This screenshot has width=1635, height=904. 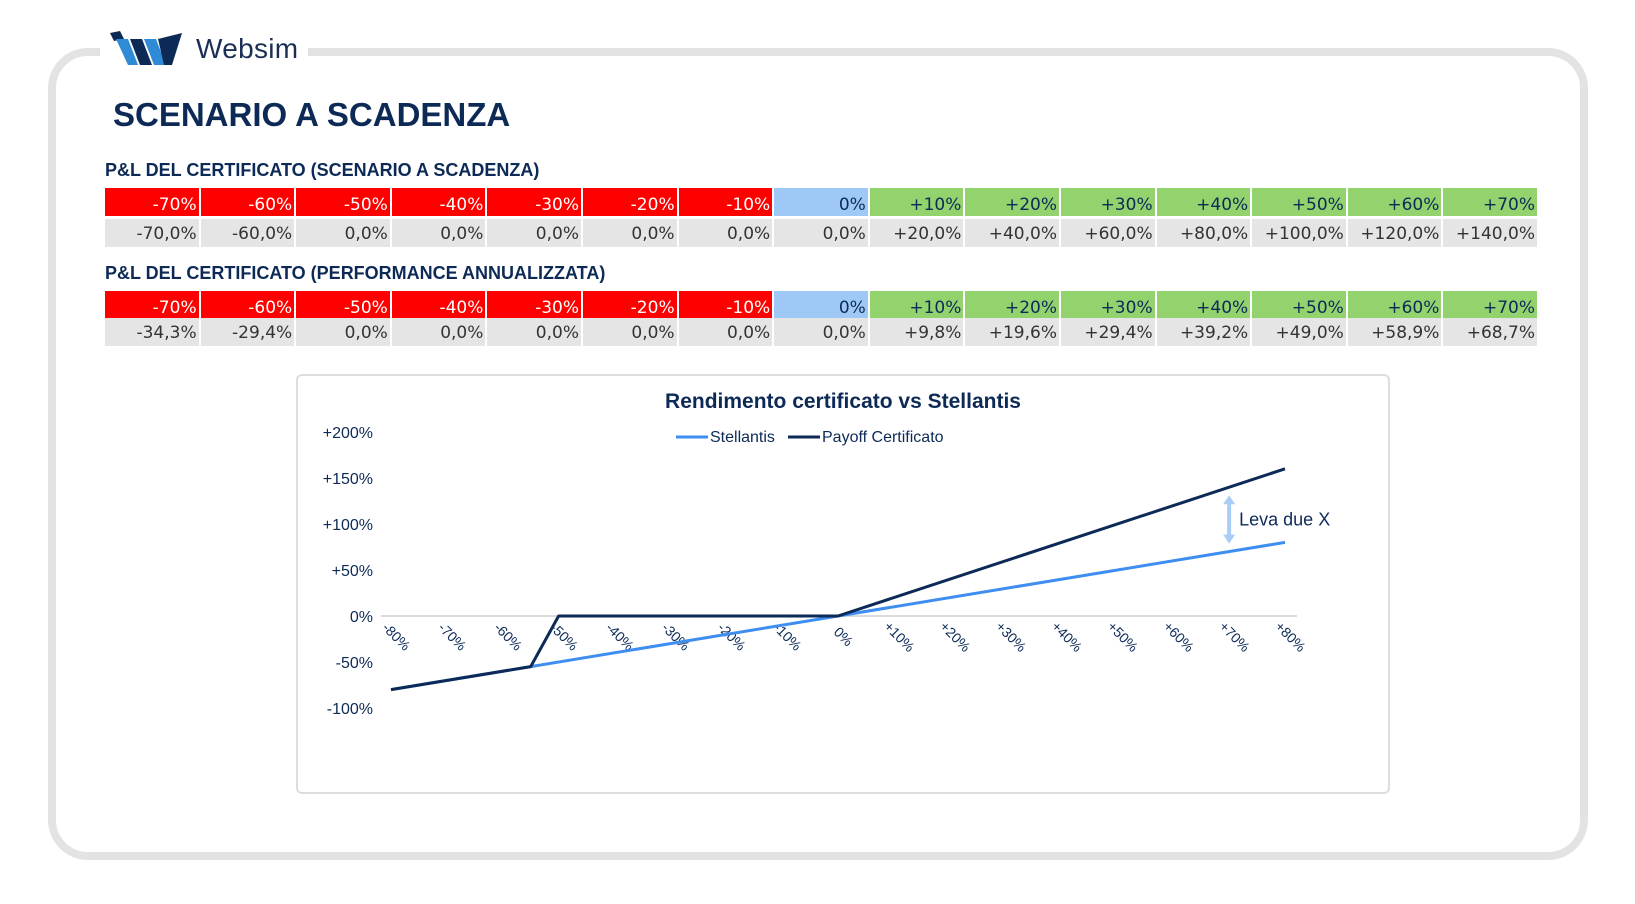 I want to click on pnl-value-cell: +140,0%, so click(x=1490, y=233).